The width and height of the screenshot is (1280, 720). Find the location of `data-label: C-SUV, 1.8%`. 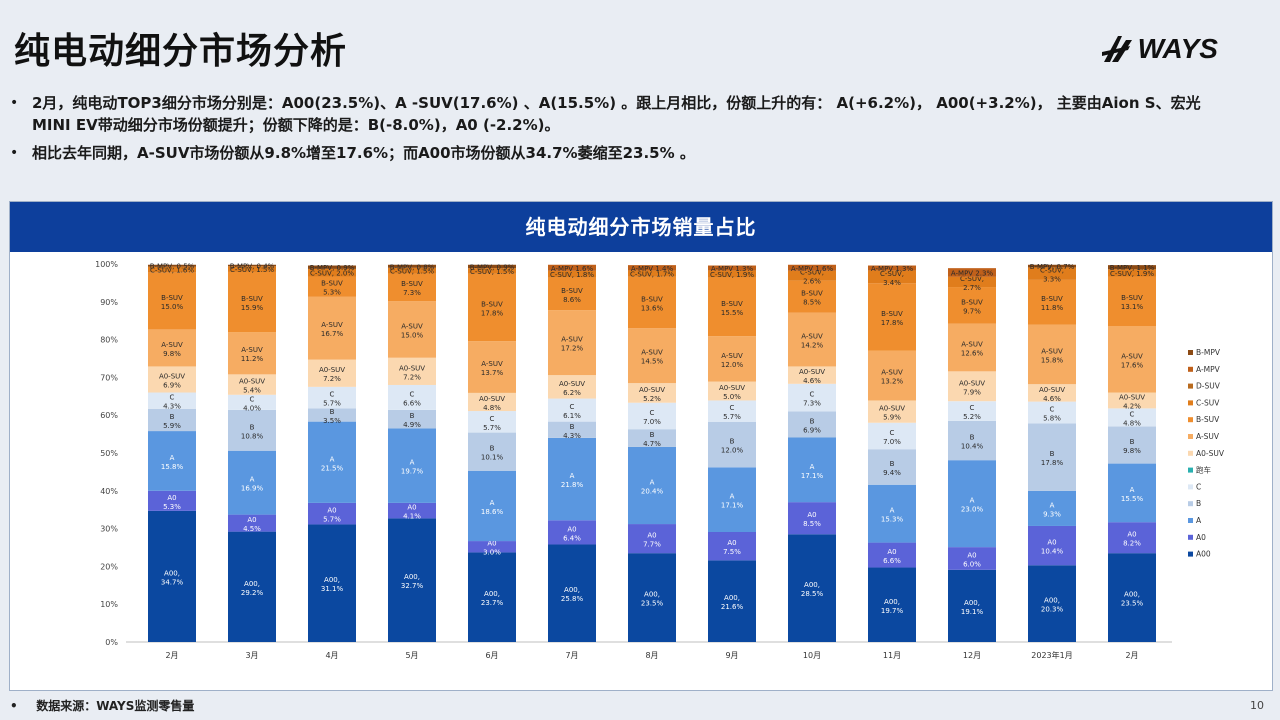

data-label: C-SUV, 1.8% is located at coordinates (572, 275).